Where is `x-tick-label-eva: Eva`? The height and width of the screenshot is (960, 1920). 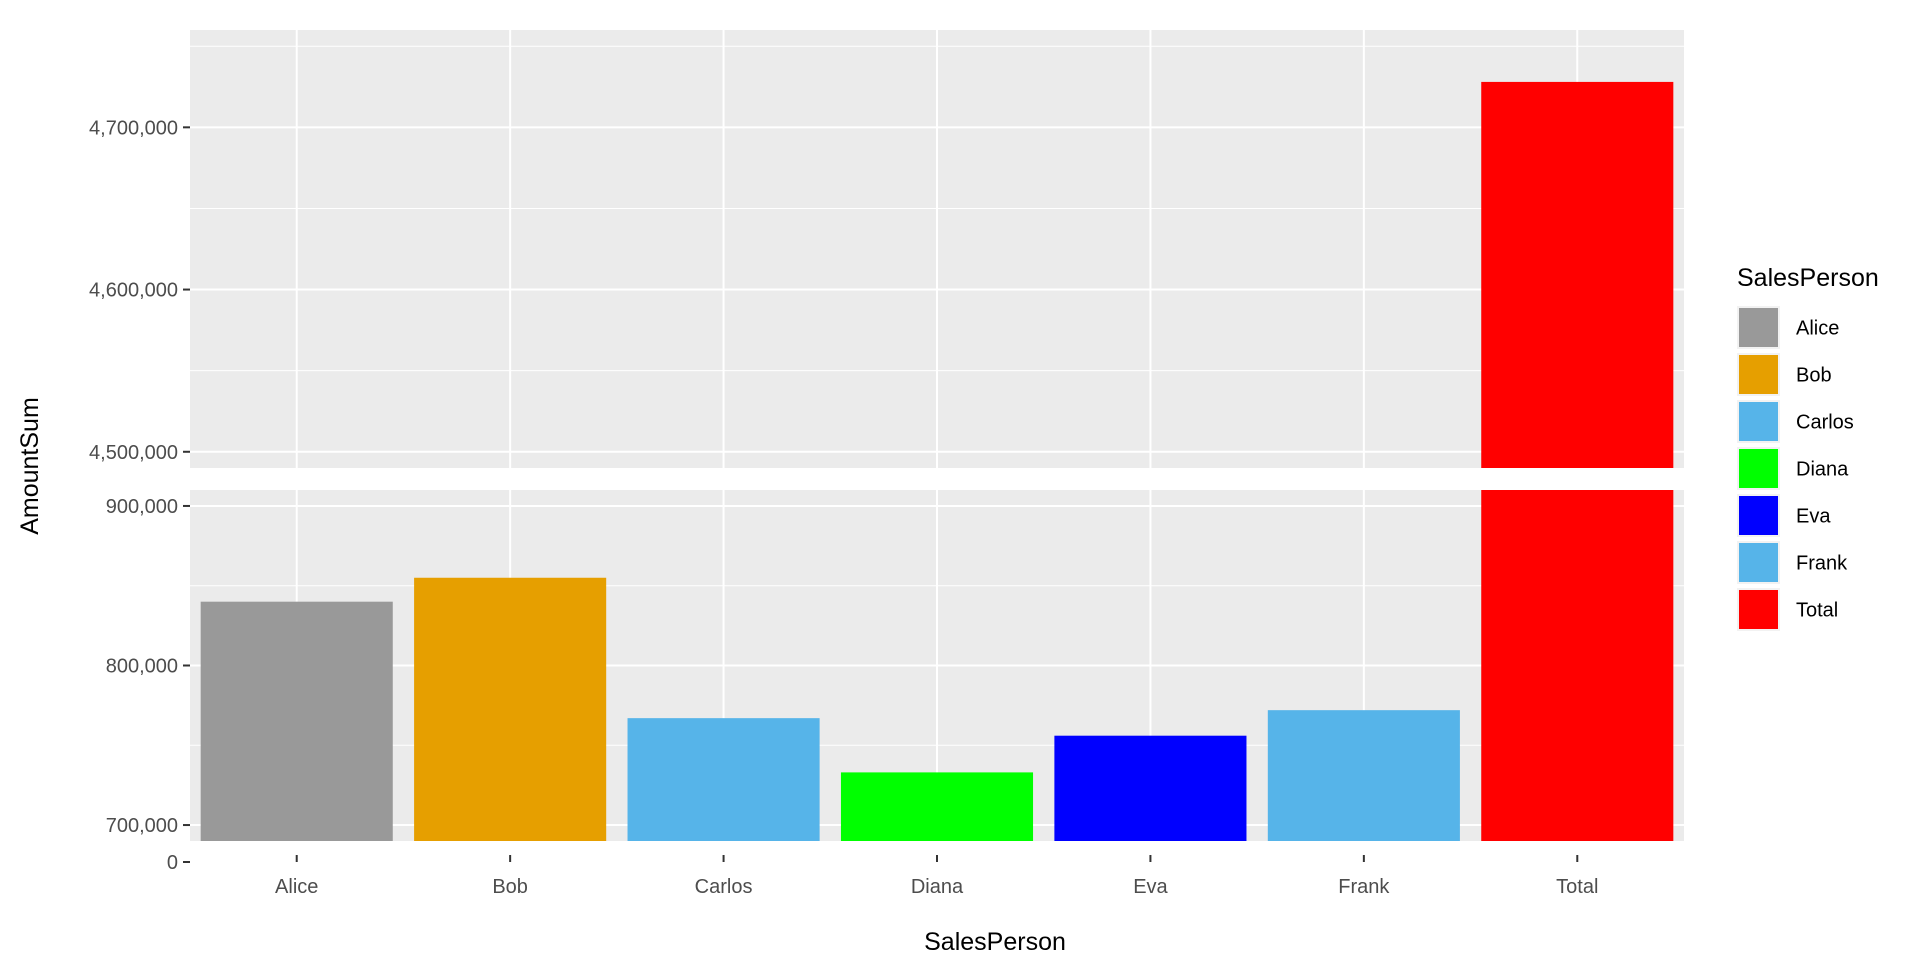 x-tick-label-eva: Eva is located at coordinates (1150, 887).